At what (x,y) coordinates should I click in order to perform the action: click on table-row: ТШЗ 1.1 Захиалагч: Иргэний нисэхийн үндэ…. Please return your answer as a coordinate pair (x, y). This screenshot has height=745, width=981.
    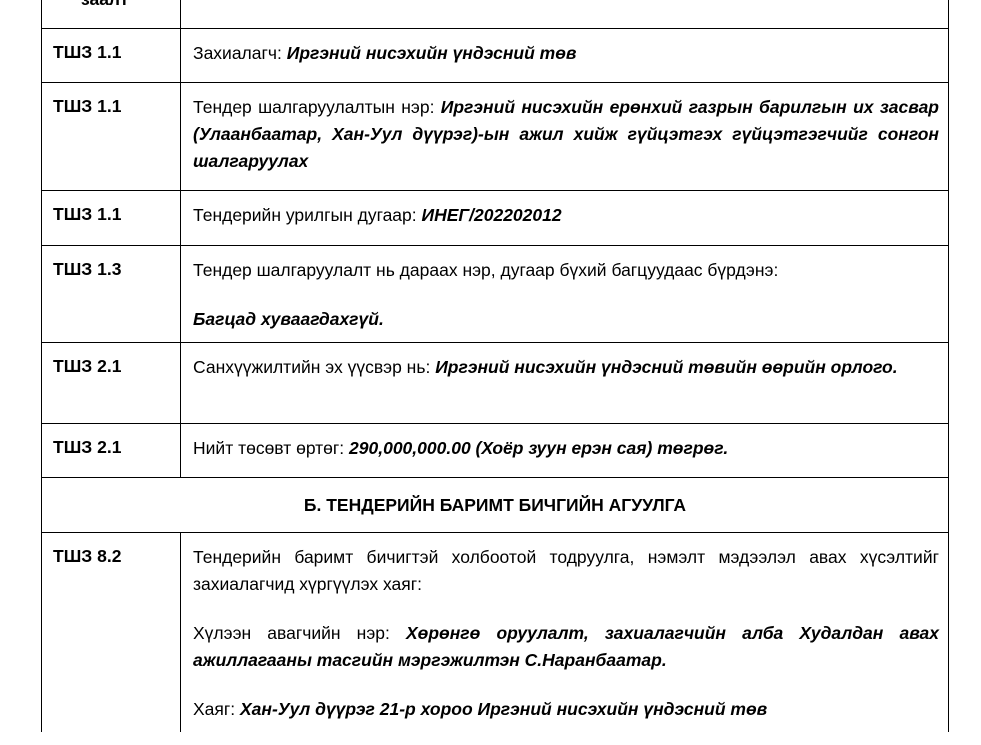
    Looking at the image, I should click on (495, 55).